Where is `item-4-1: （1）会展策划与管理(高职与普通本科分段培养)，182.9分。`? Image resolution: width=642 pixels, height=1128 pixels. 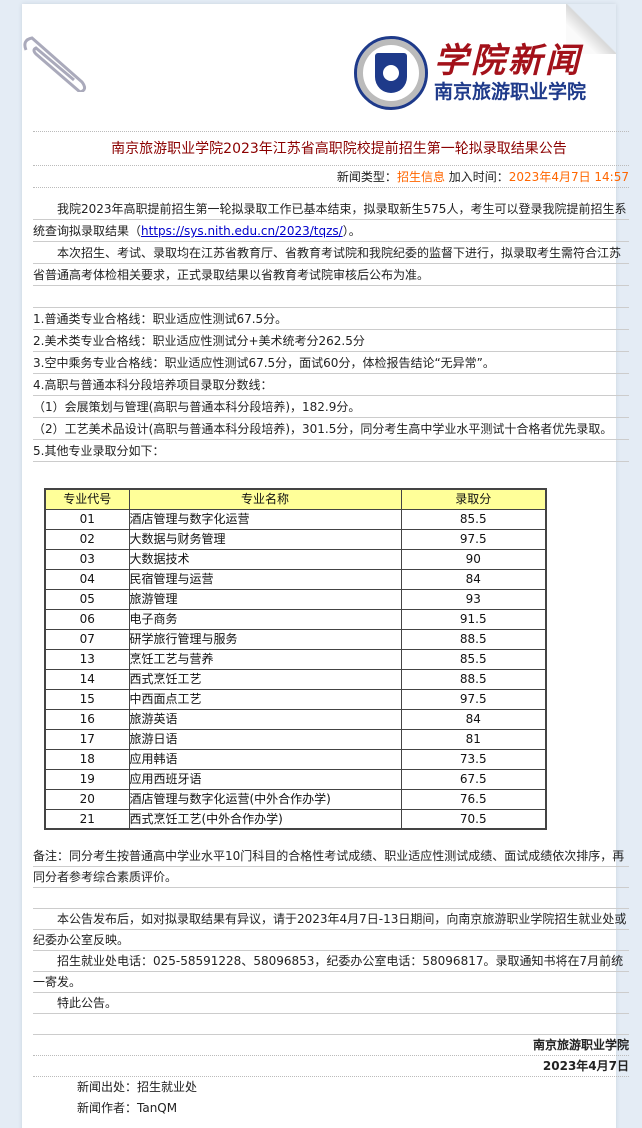 item-4-1: （1）会展策划与管理(高职与普通本科分段培养)，182.9分。 is located at coordinates (331, 407).